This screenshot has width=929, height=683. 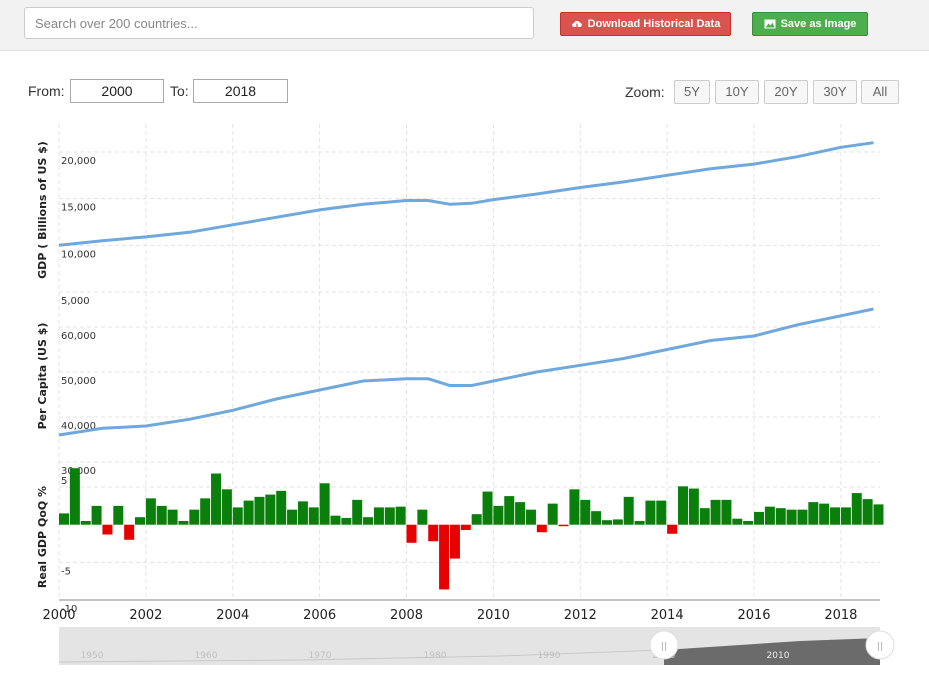 I want to click on navigator-year-label: 1990, so click(x=549, y=656).